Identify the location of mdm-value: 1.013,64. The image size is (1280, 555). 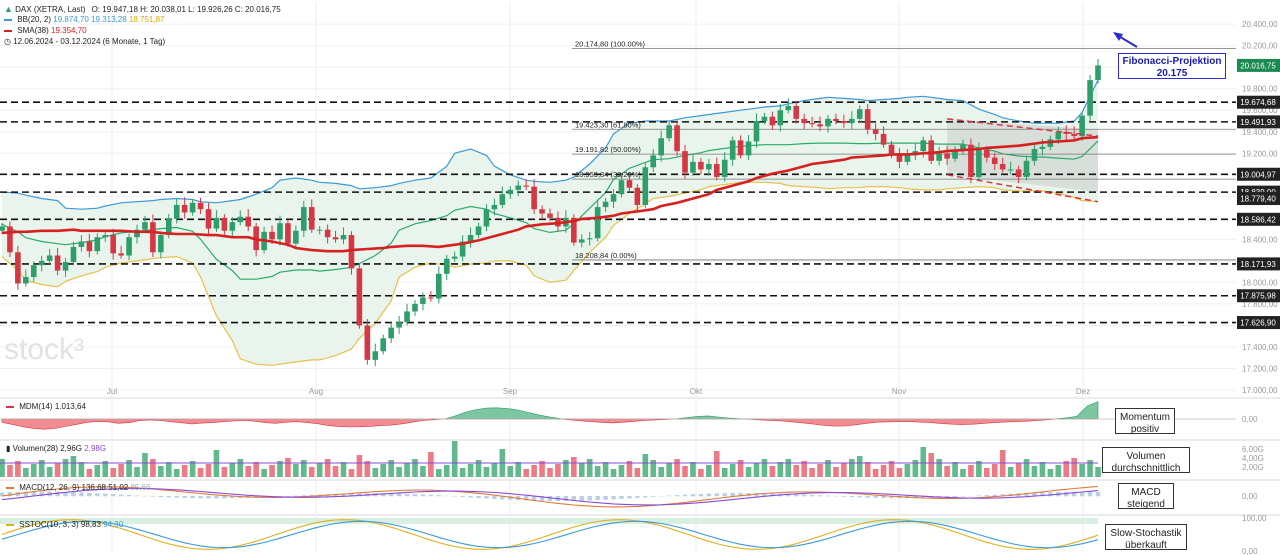
(70, 406).